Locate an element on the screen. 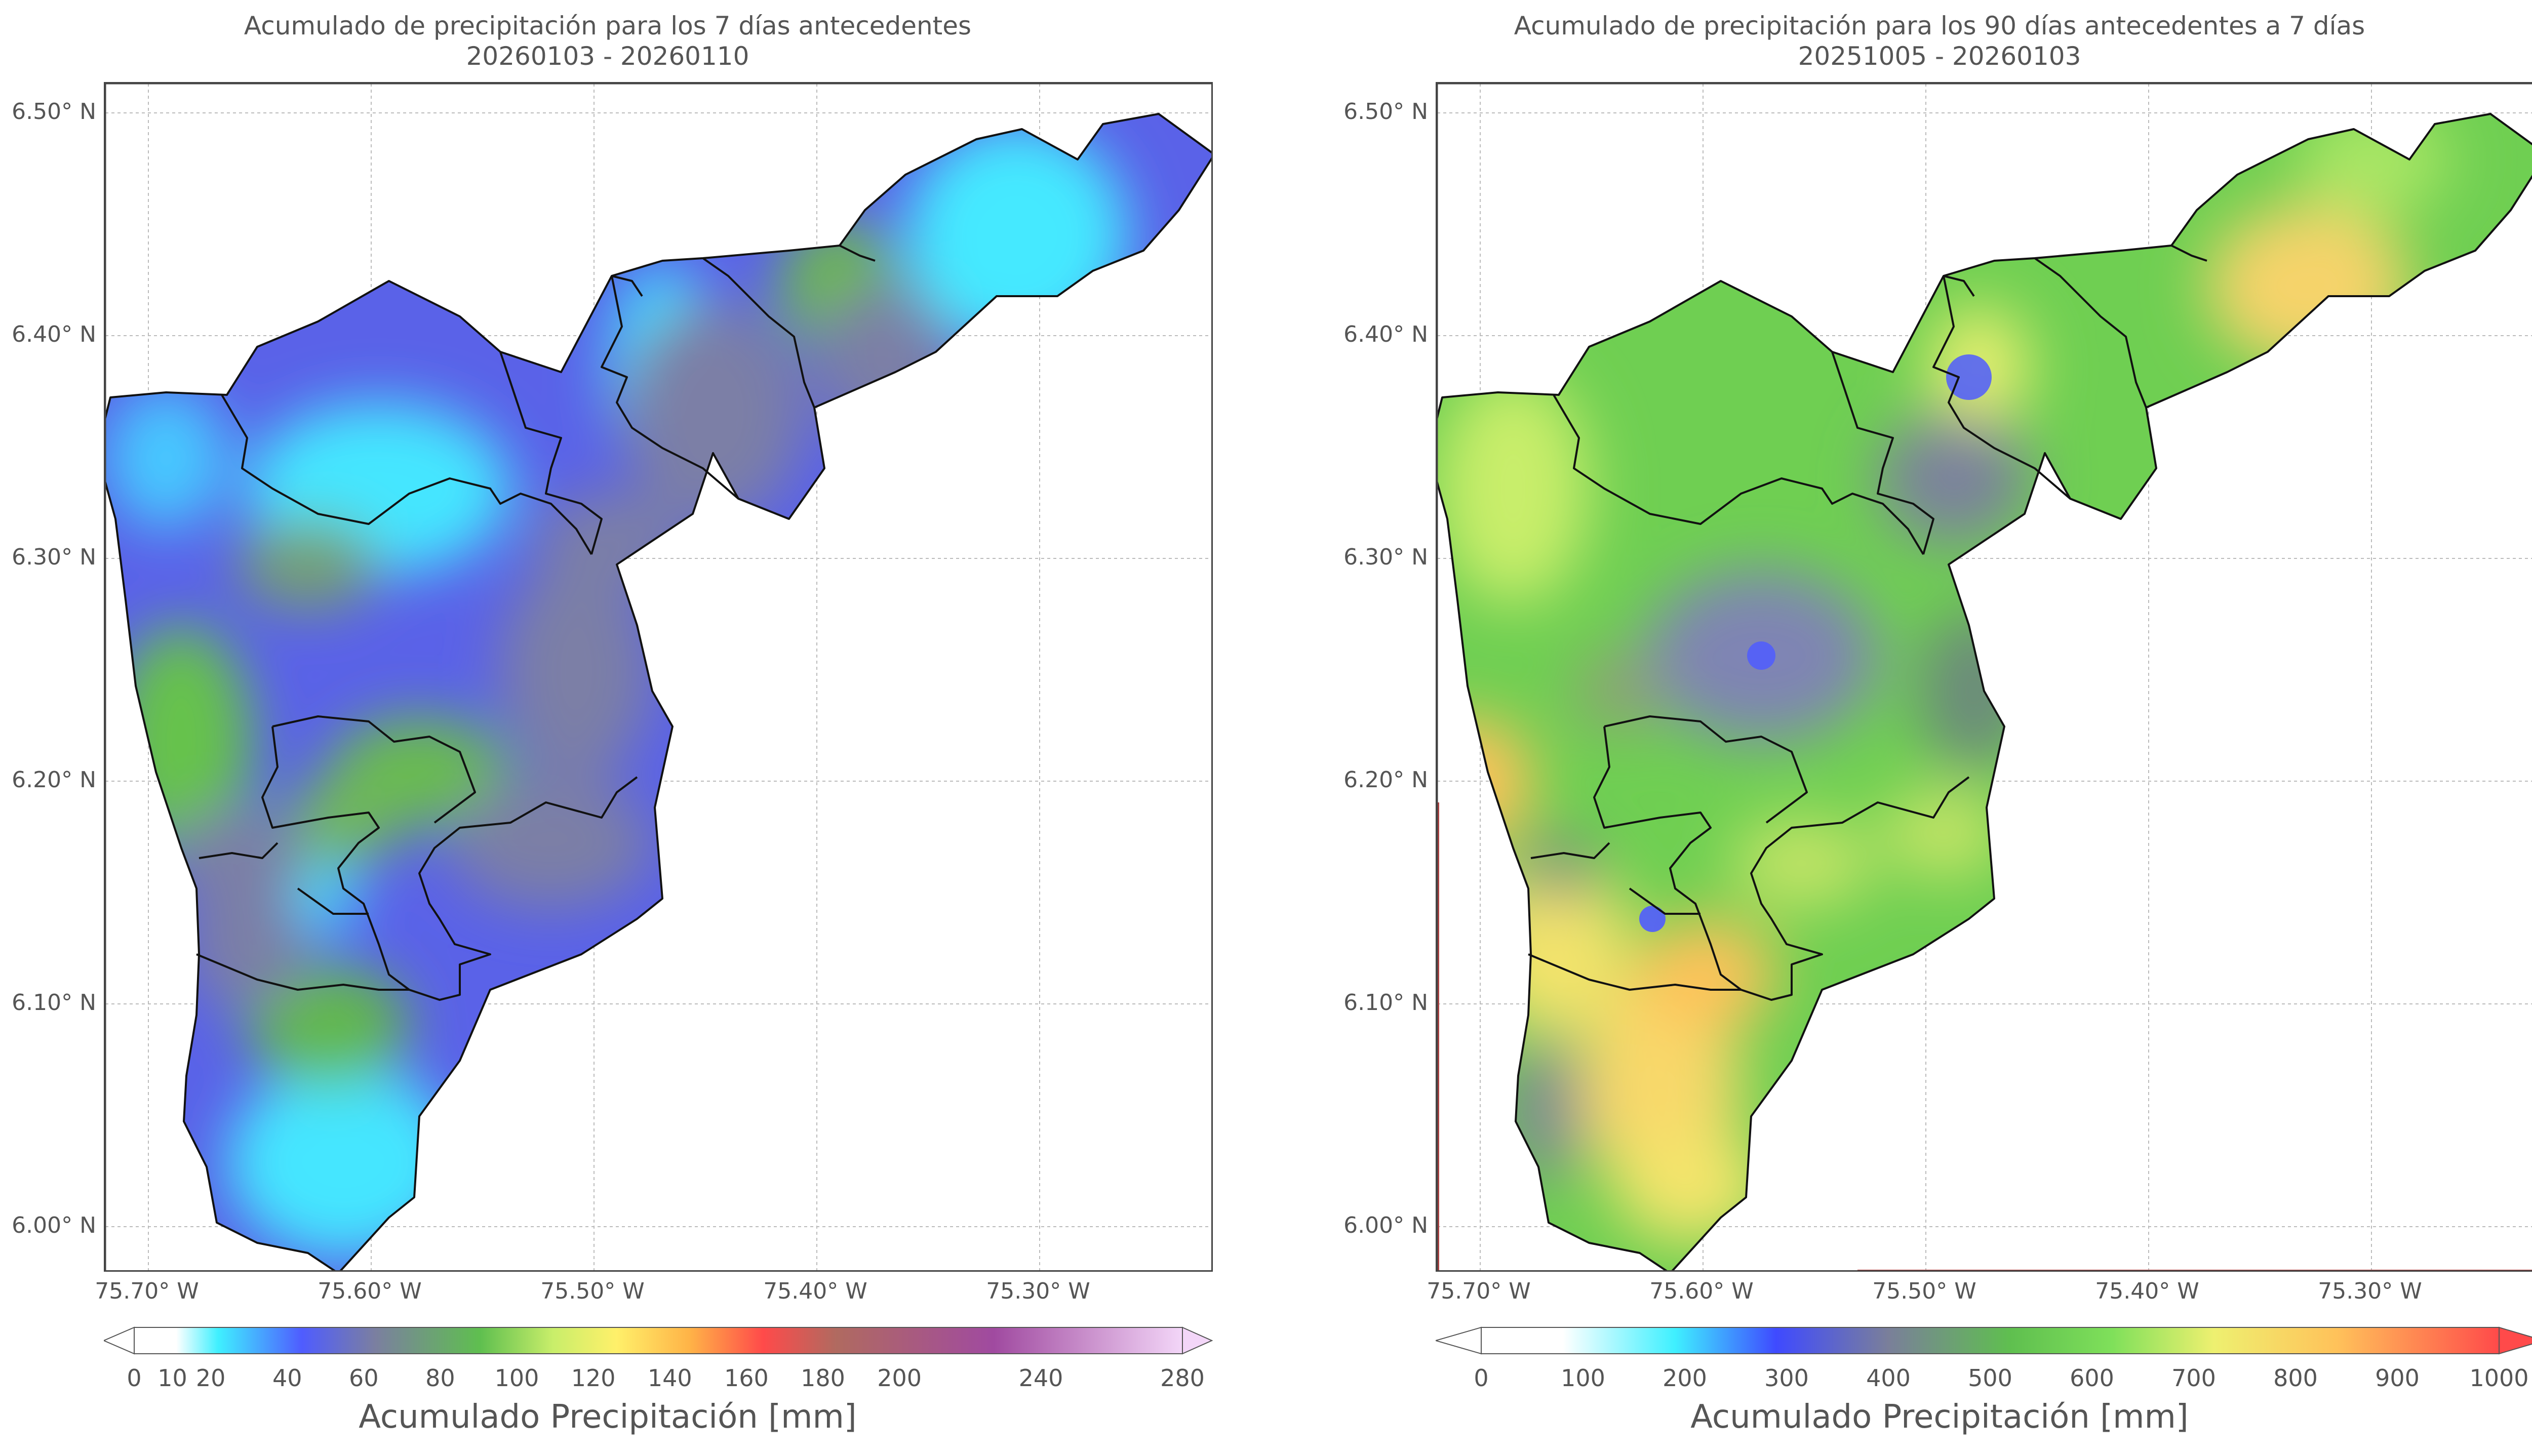  colorbar-tick-label: 240 is located at coordinates (1040, 1378).